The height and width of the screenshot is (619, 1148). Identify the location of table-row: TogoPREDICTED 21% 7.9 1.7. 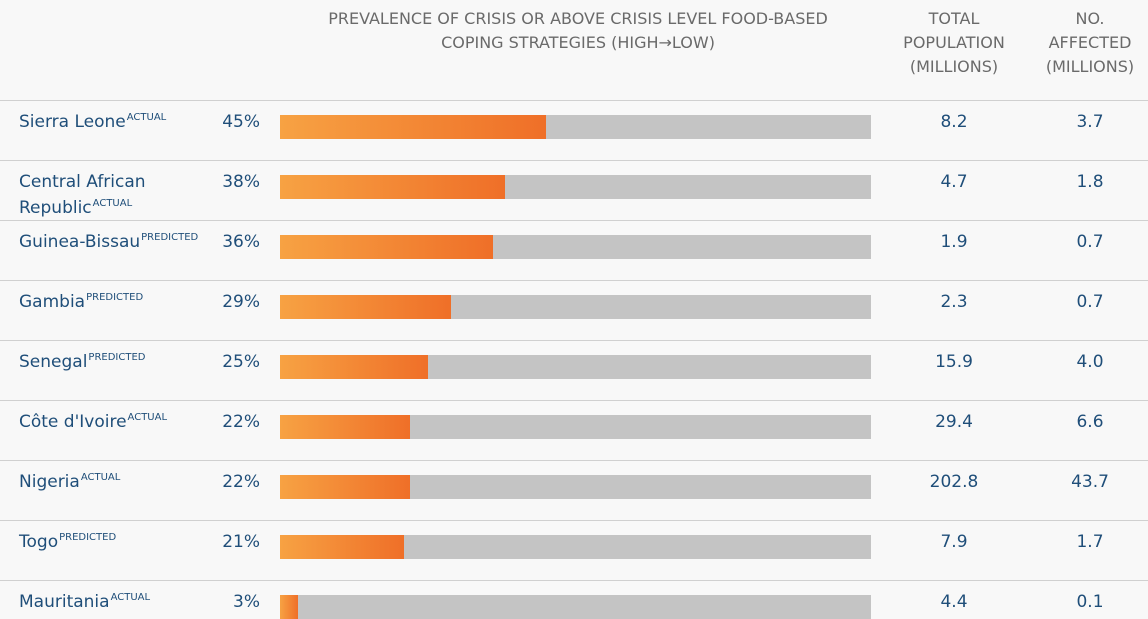
(574, 550).